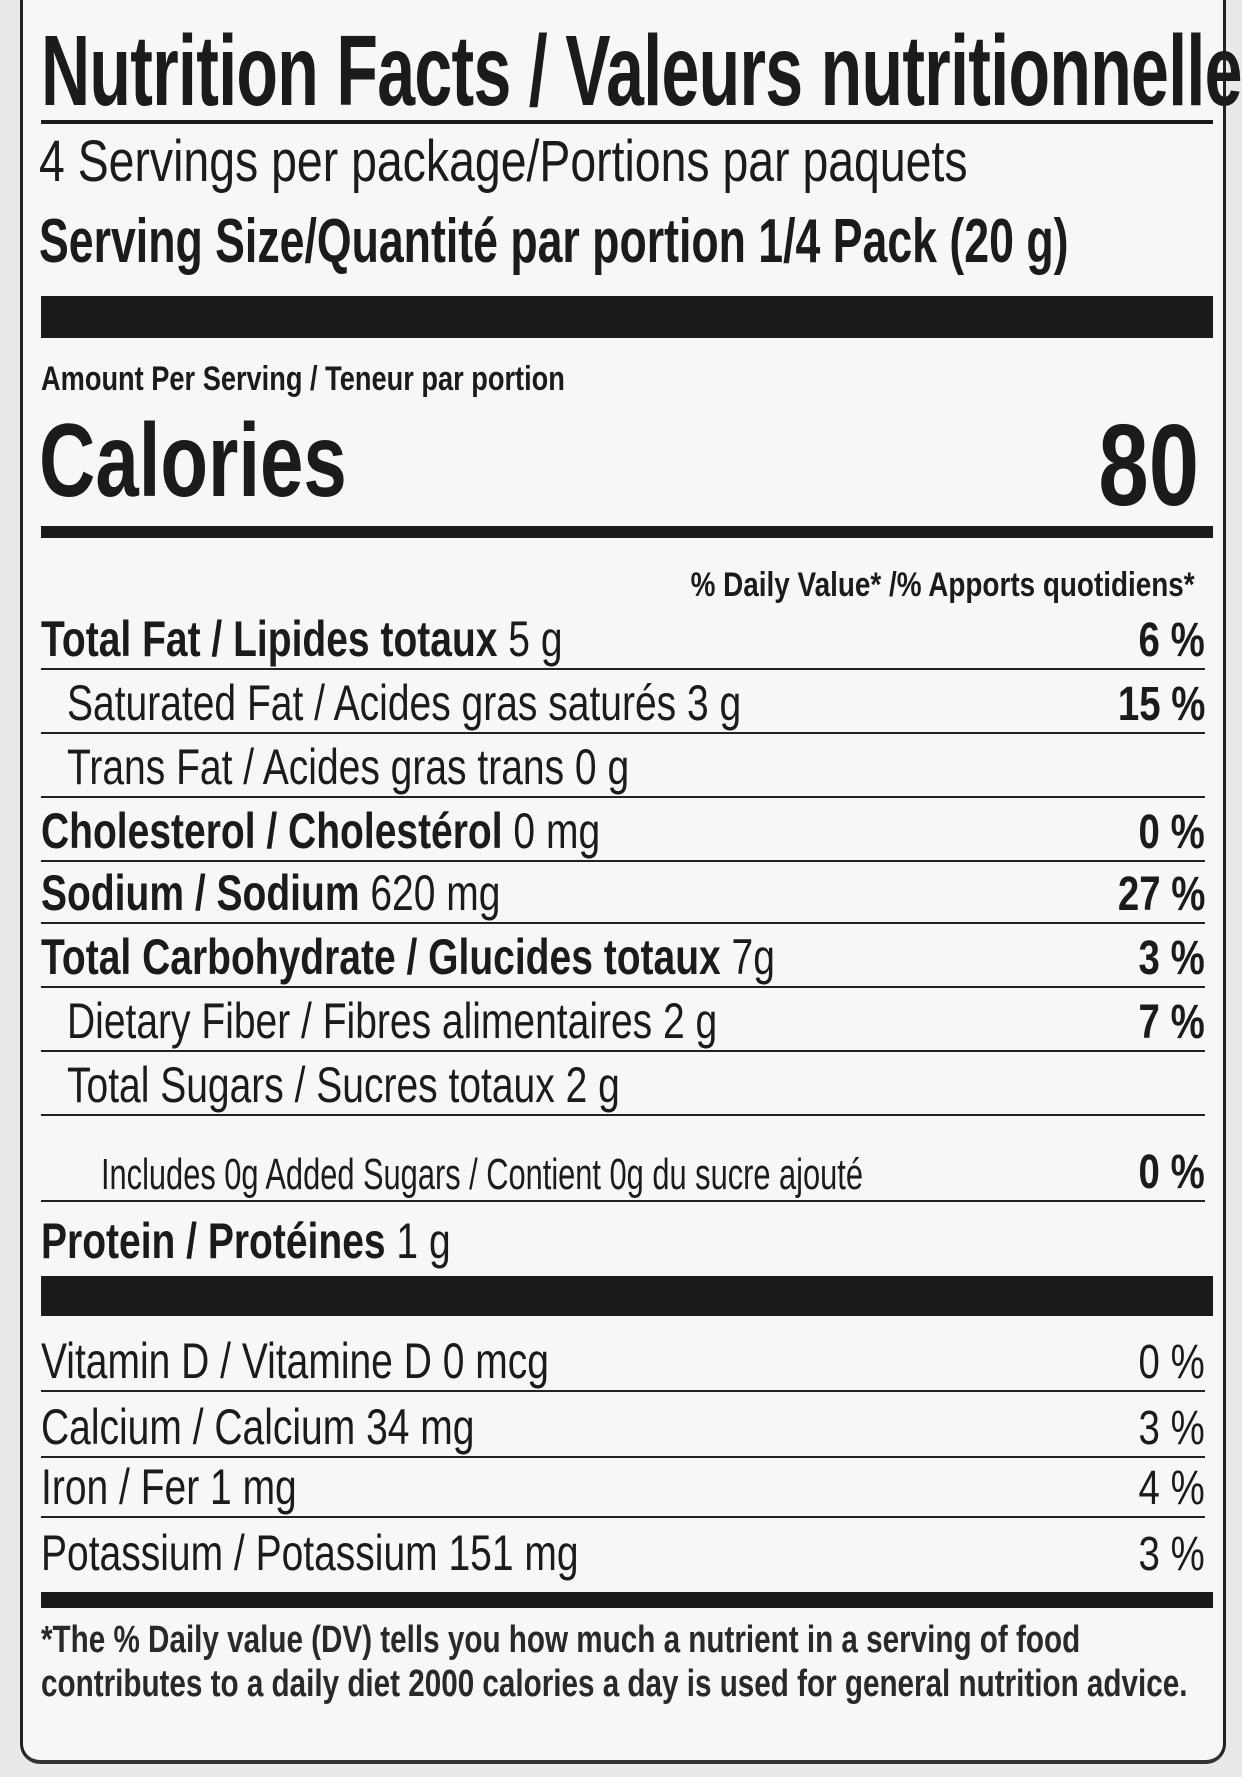  I want to click on vitamin-name: Iron / Fer 1 mg, so click(169, 1487).